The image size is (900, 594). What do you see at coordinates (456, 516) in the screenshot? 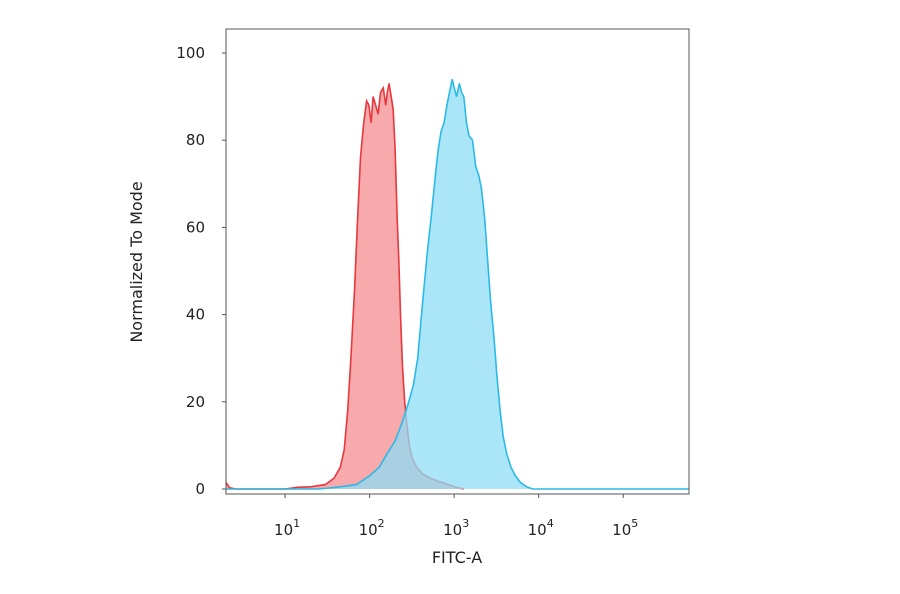
I see `x-axis-ticks: 10¹ 10² 10³ 10⁴ 10⁵` at bounding box center [456, 516].